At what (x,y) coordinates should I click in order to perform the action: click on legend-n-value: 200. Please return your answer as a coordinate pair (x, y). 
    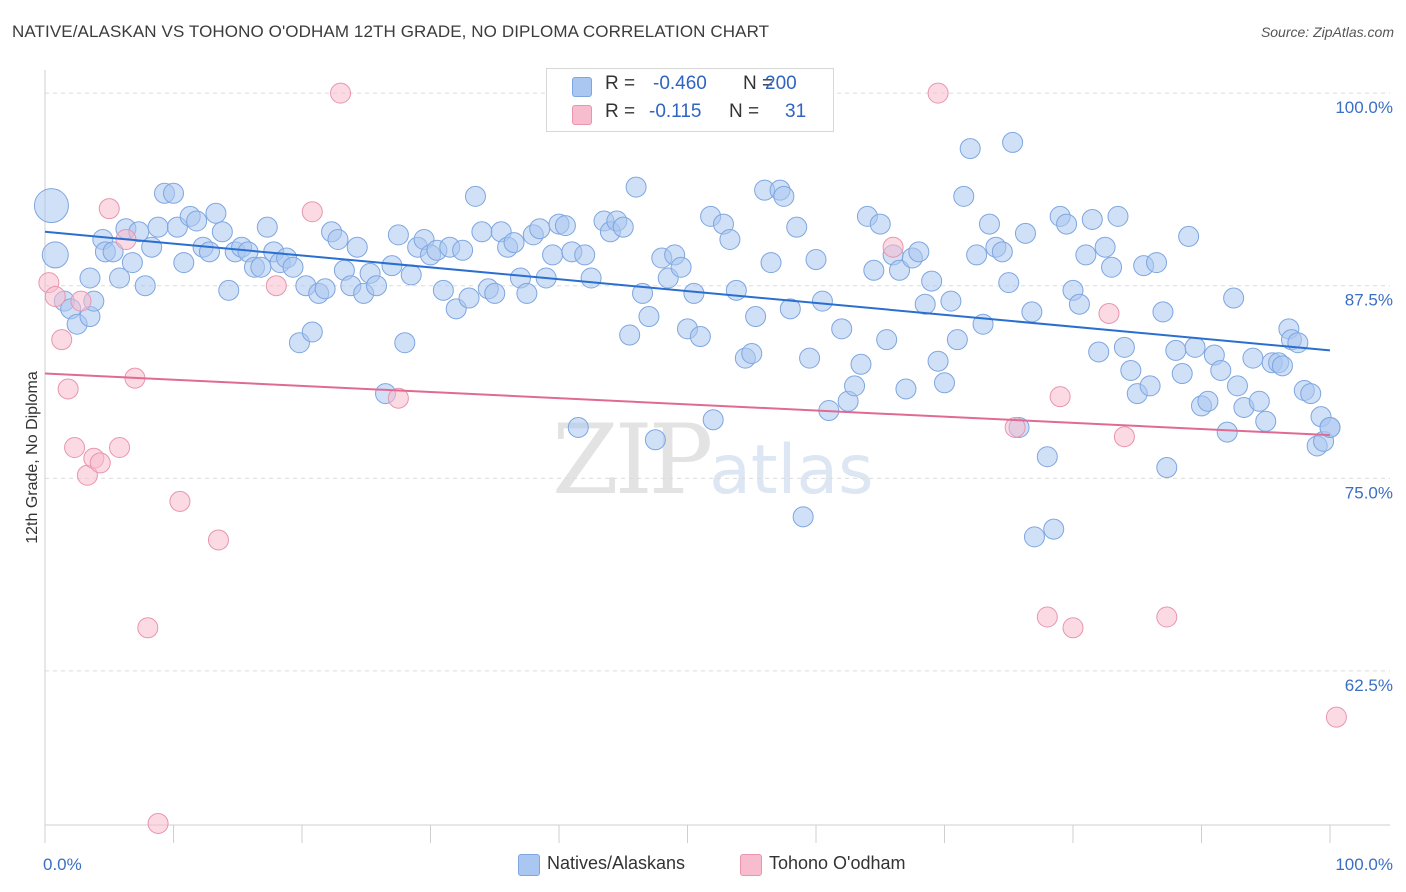
    Looking at the image, I should click on (781, 83).